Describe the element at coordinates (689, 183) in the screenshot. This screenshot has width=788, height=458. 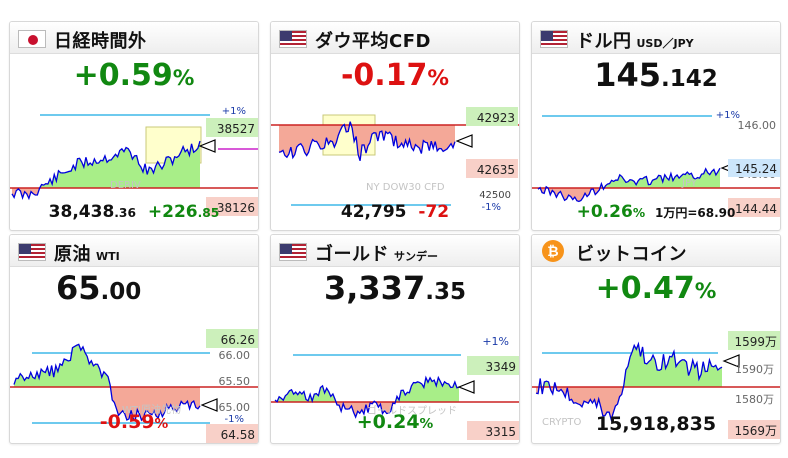
I see `chart-watermark: JPY` at that location.